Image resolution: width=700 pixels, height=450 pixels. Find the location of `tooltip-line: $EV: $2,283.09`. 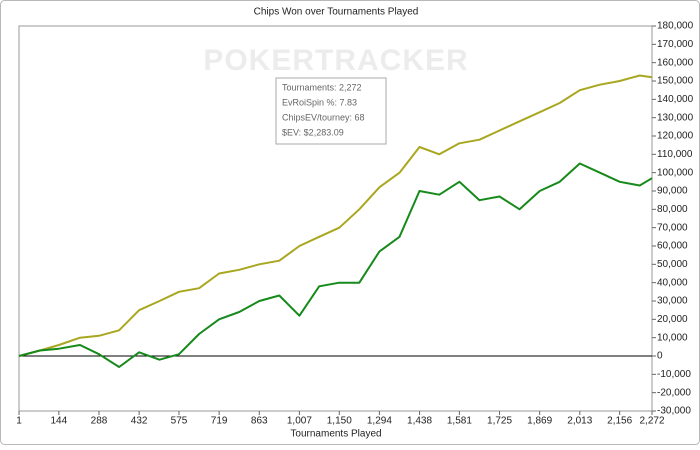

tooltip-line: $EV: $2,283.09 is located at coordinates (313, 132).